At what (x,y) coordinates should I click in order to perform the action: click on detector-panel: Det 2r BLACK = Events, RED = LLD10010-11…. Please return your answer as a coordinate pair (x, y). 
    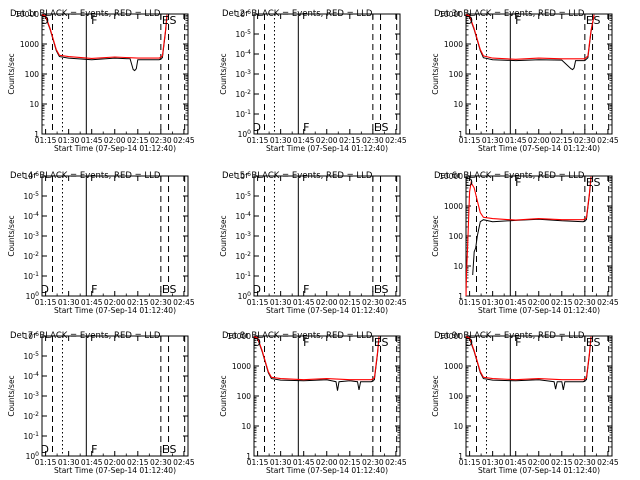
    Looking at the image, I should click on (313, 81).